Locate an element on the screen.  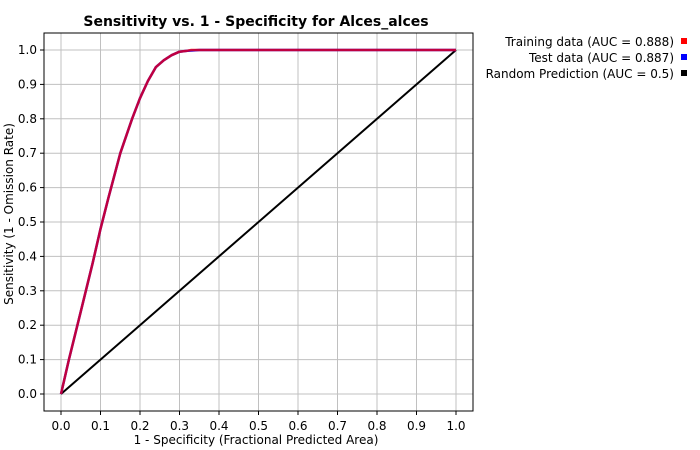
y-tick-label: 0.5 is located at coordinates (27, 222).